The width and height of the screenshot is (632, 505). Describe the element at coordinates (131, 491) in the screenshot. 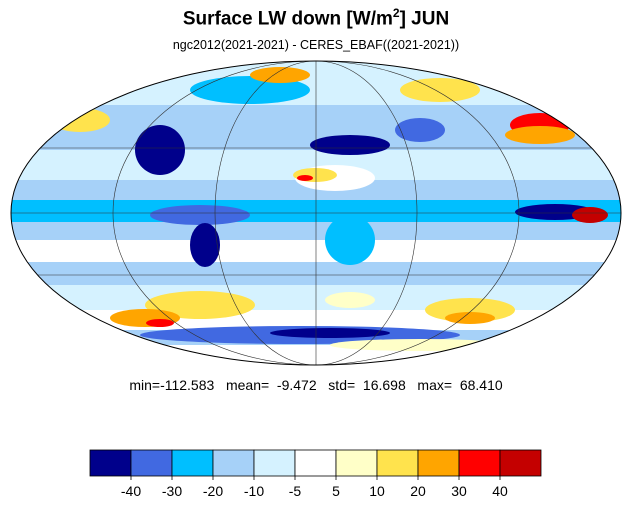

I see `colorbar-label-0: -40` at that location.